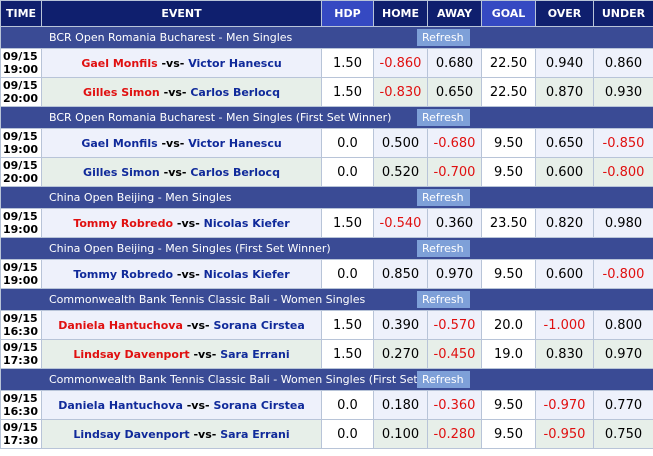  I want to click on under-odds: 0.750, so click(623, 434).